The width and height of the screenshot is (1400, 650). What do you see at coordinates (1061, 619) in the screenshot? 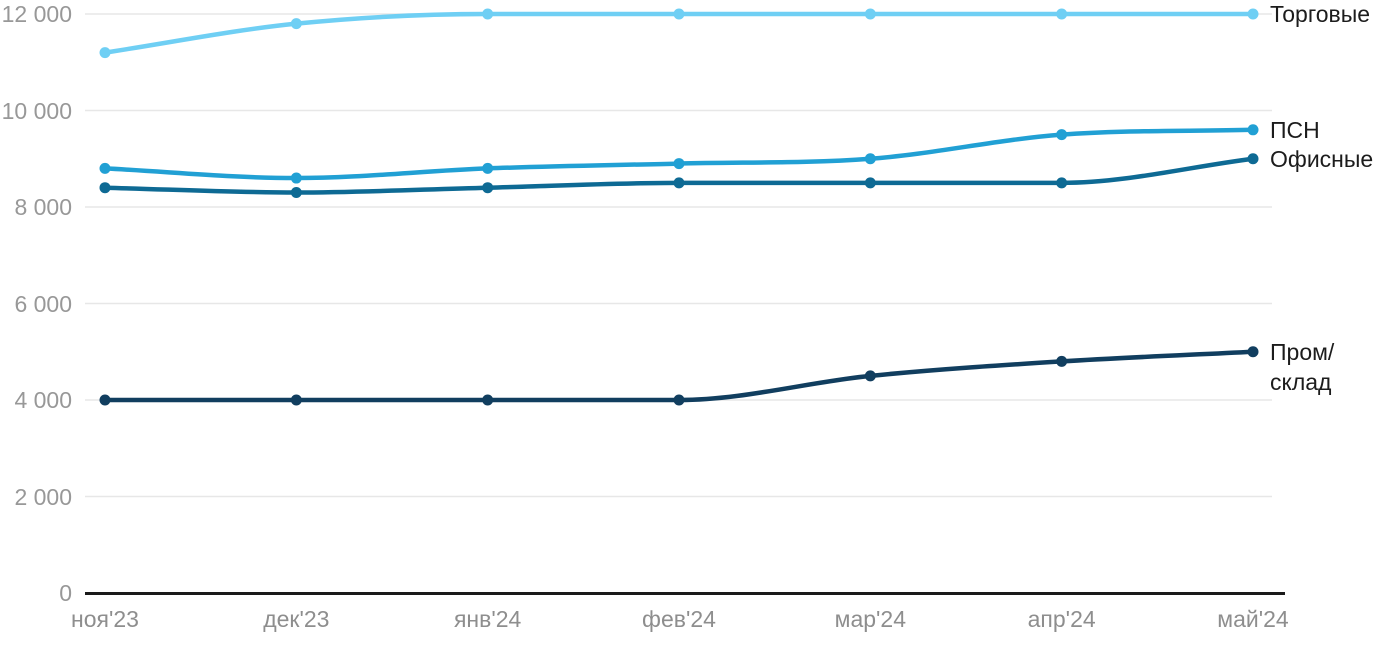
I see `x-axis-tick-label: апр'24` at bounding box center [1061, 619].